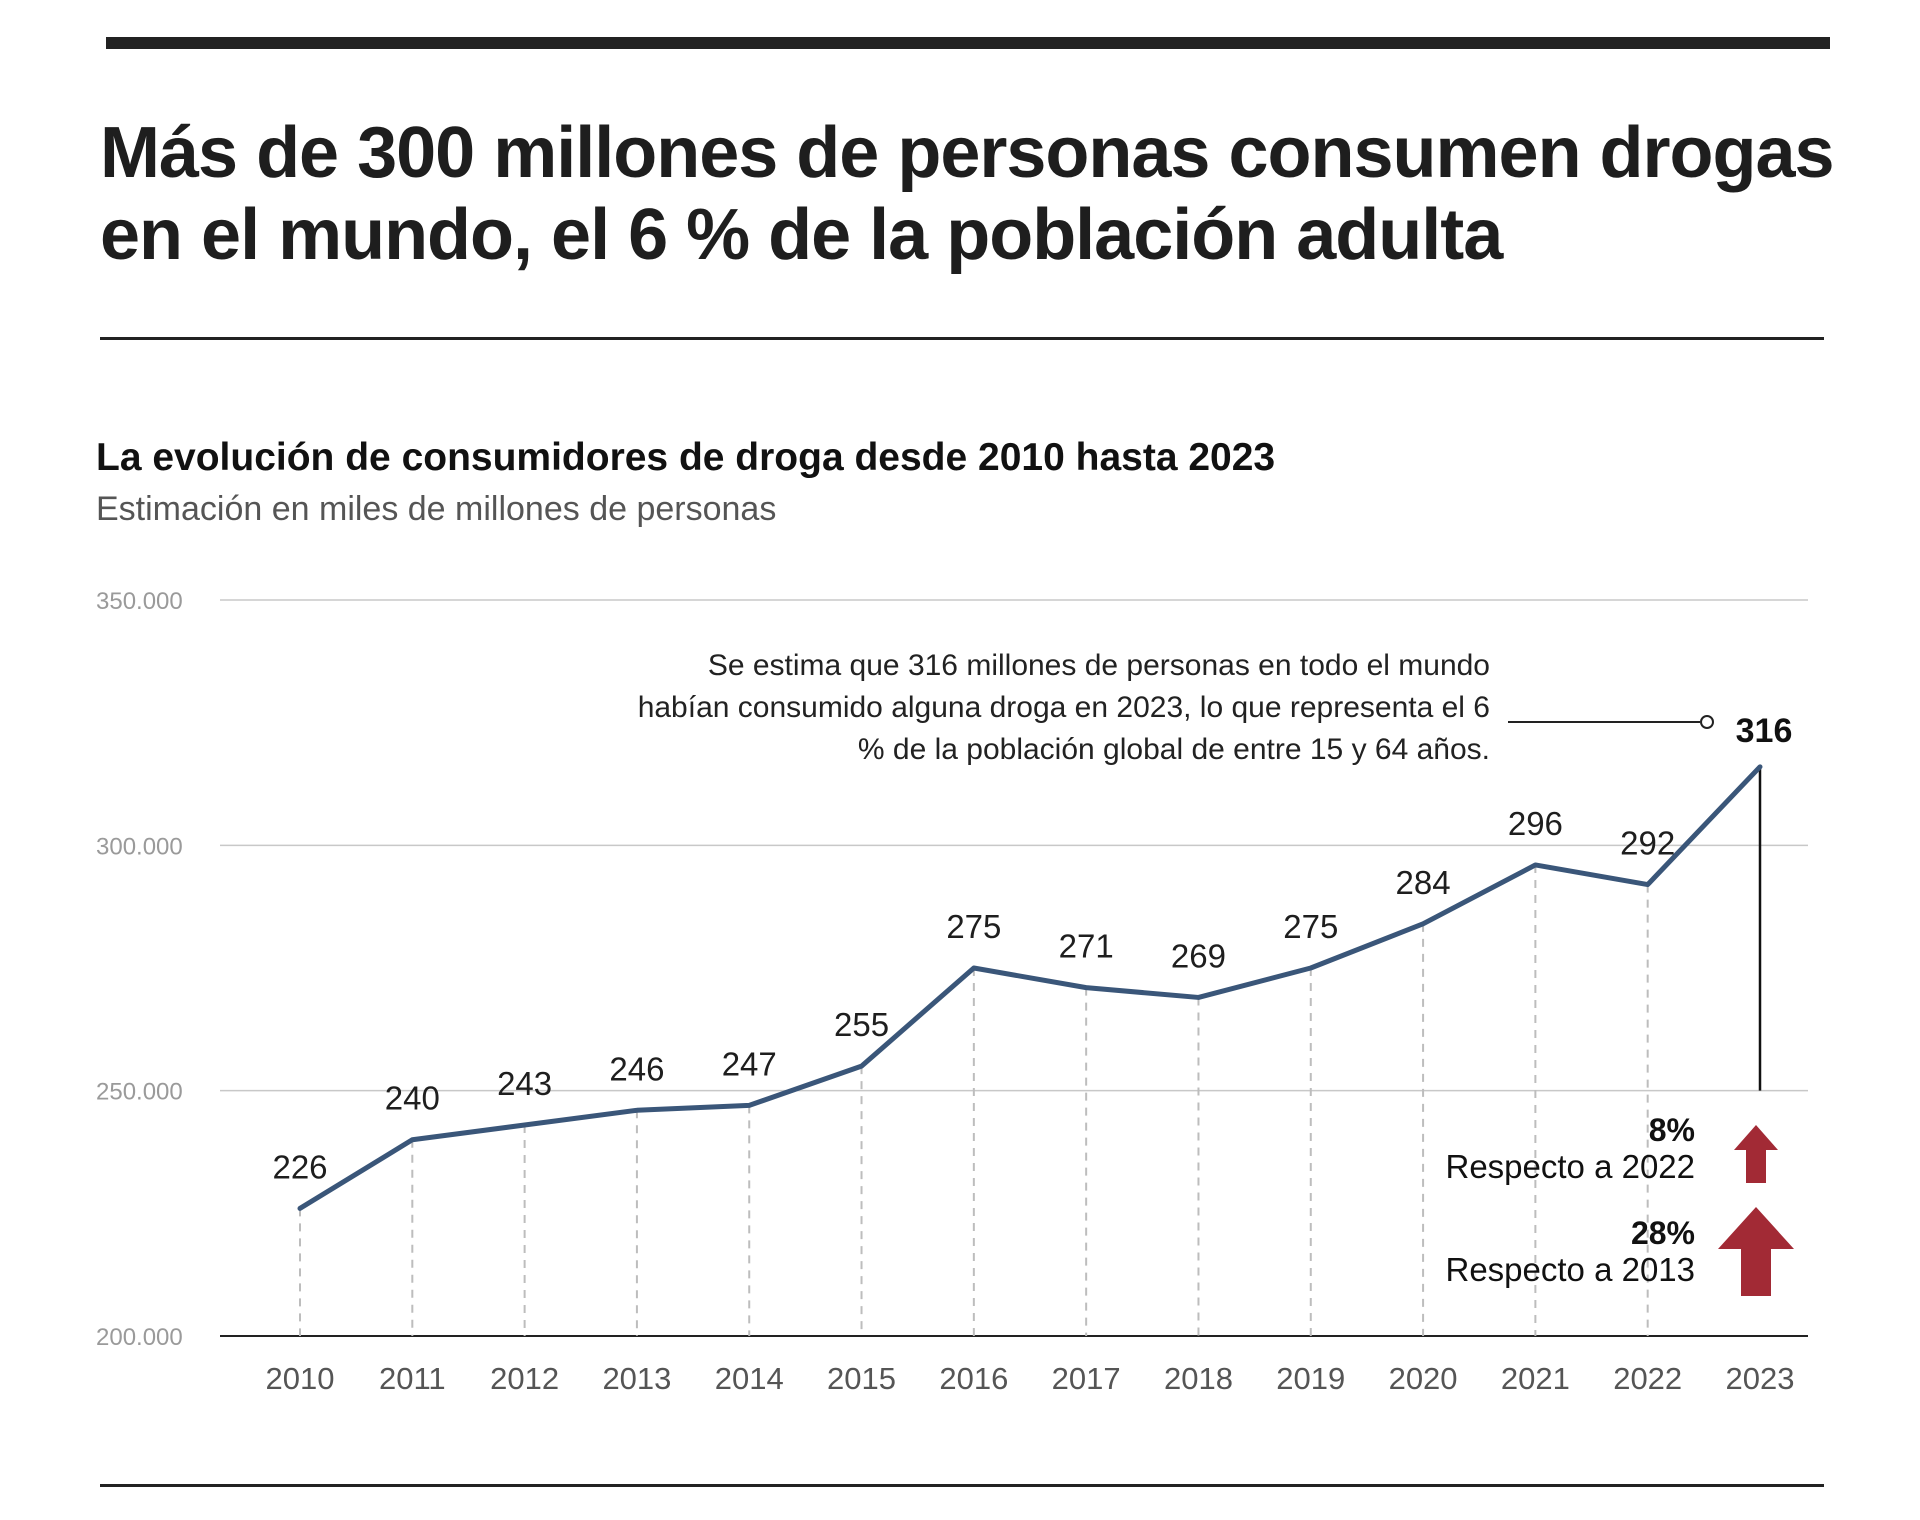 The width and height of the screenshot is (1920, 1520). Describe the element at coordinates (412, 1378) in the screenshot. I see `x-tick-label: 2011` at that location.